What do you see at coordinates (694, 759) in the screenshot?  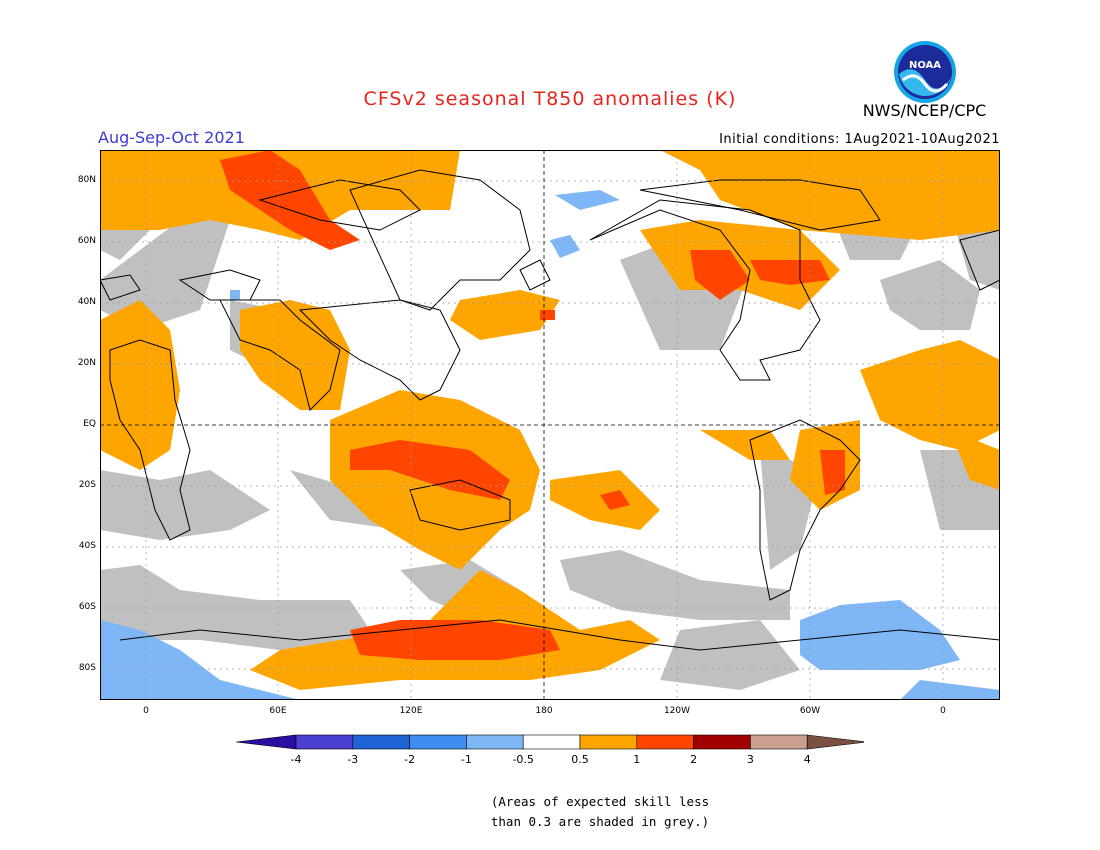 I see `color-bar-tick-label: 2` at bounding box center [694, 759].